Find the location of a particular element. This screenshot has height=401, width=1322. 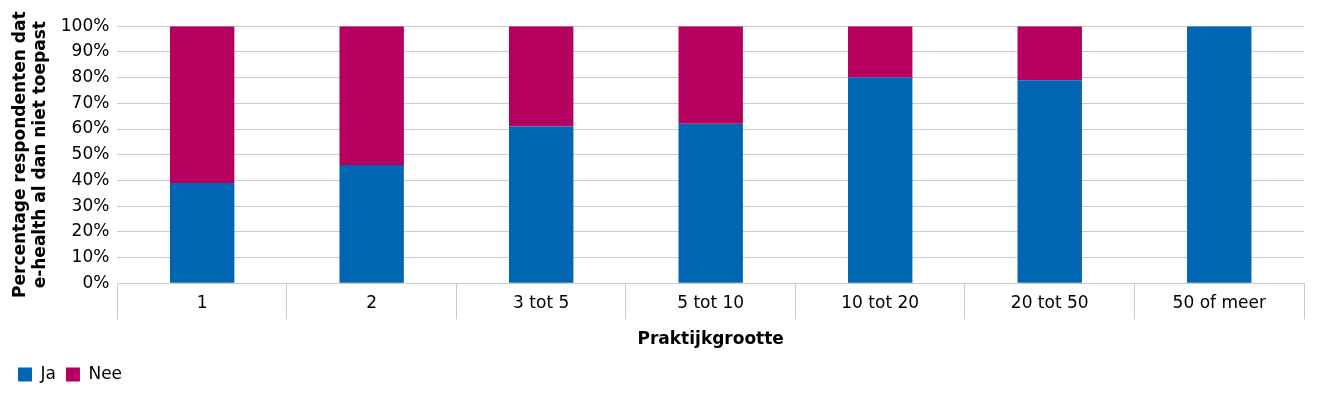

x-tick-label: 5 tot 10 is located at coordinates (711, 301).